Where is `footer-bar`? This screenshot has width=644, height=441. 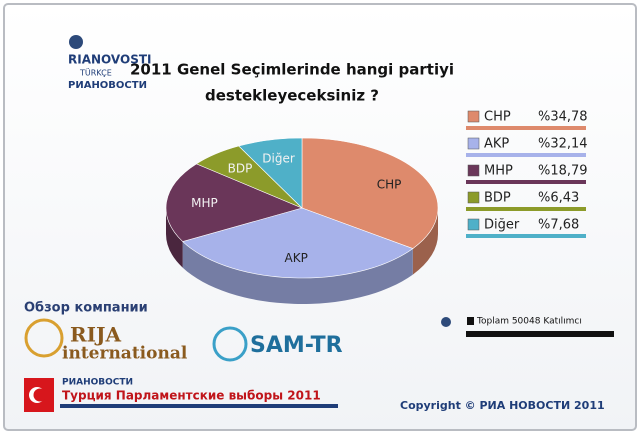 footer-bar is located at coordinates (199, 406).